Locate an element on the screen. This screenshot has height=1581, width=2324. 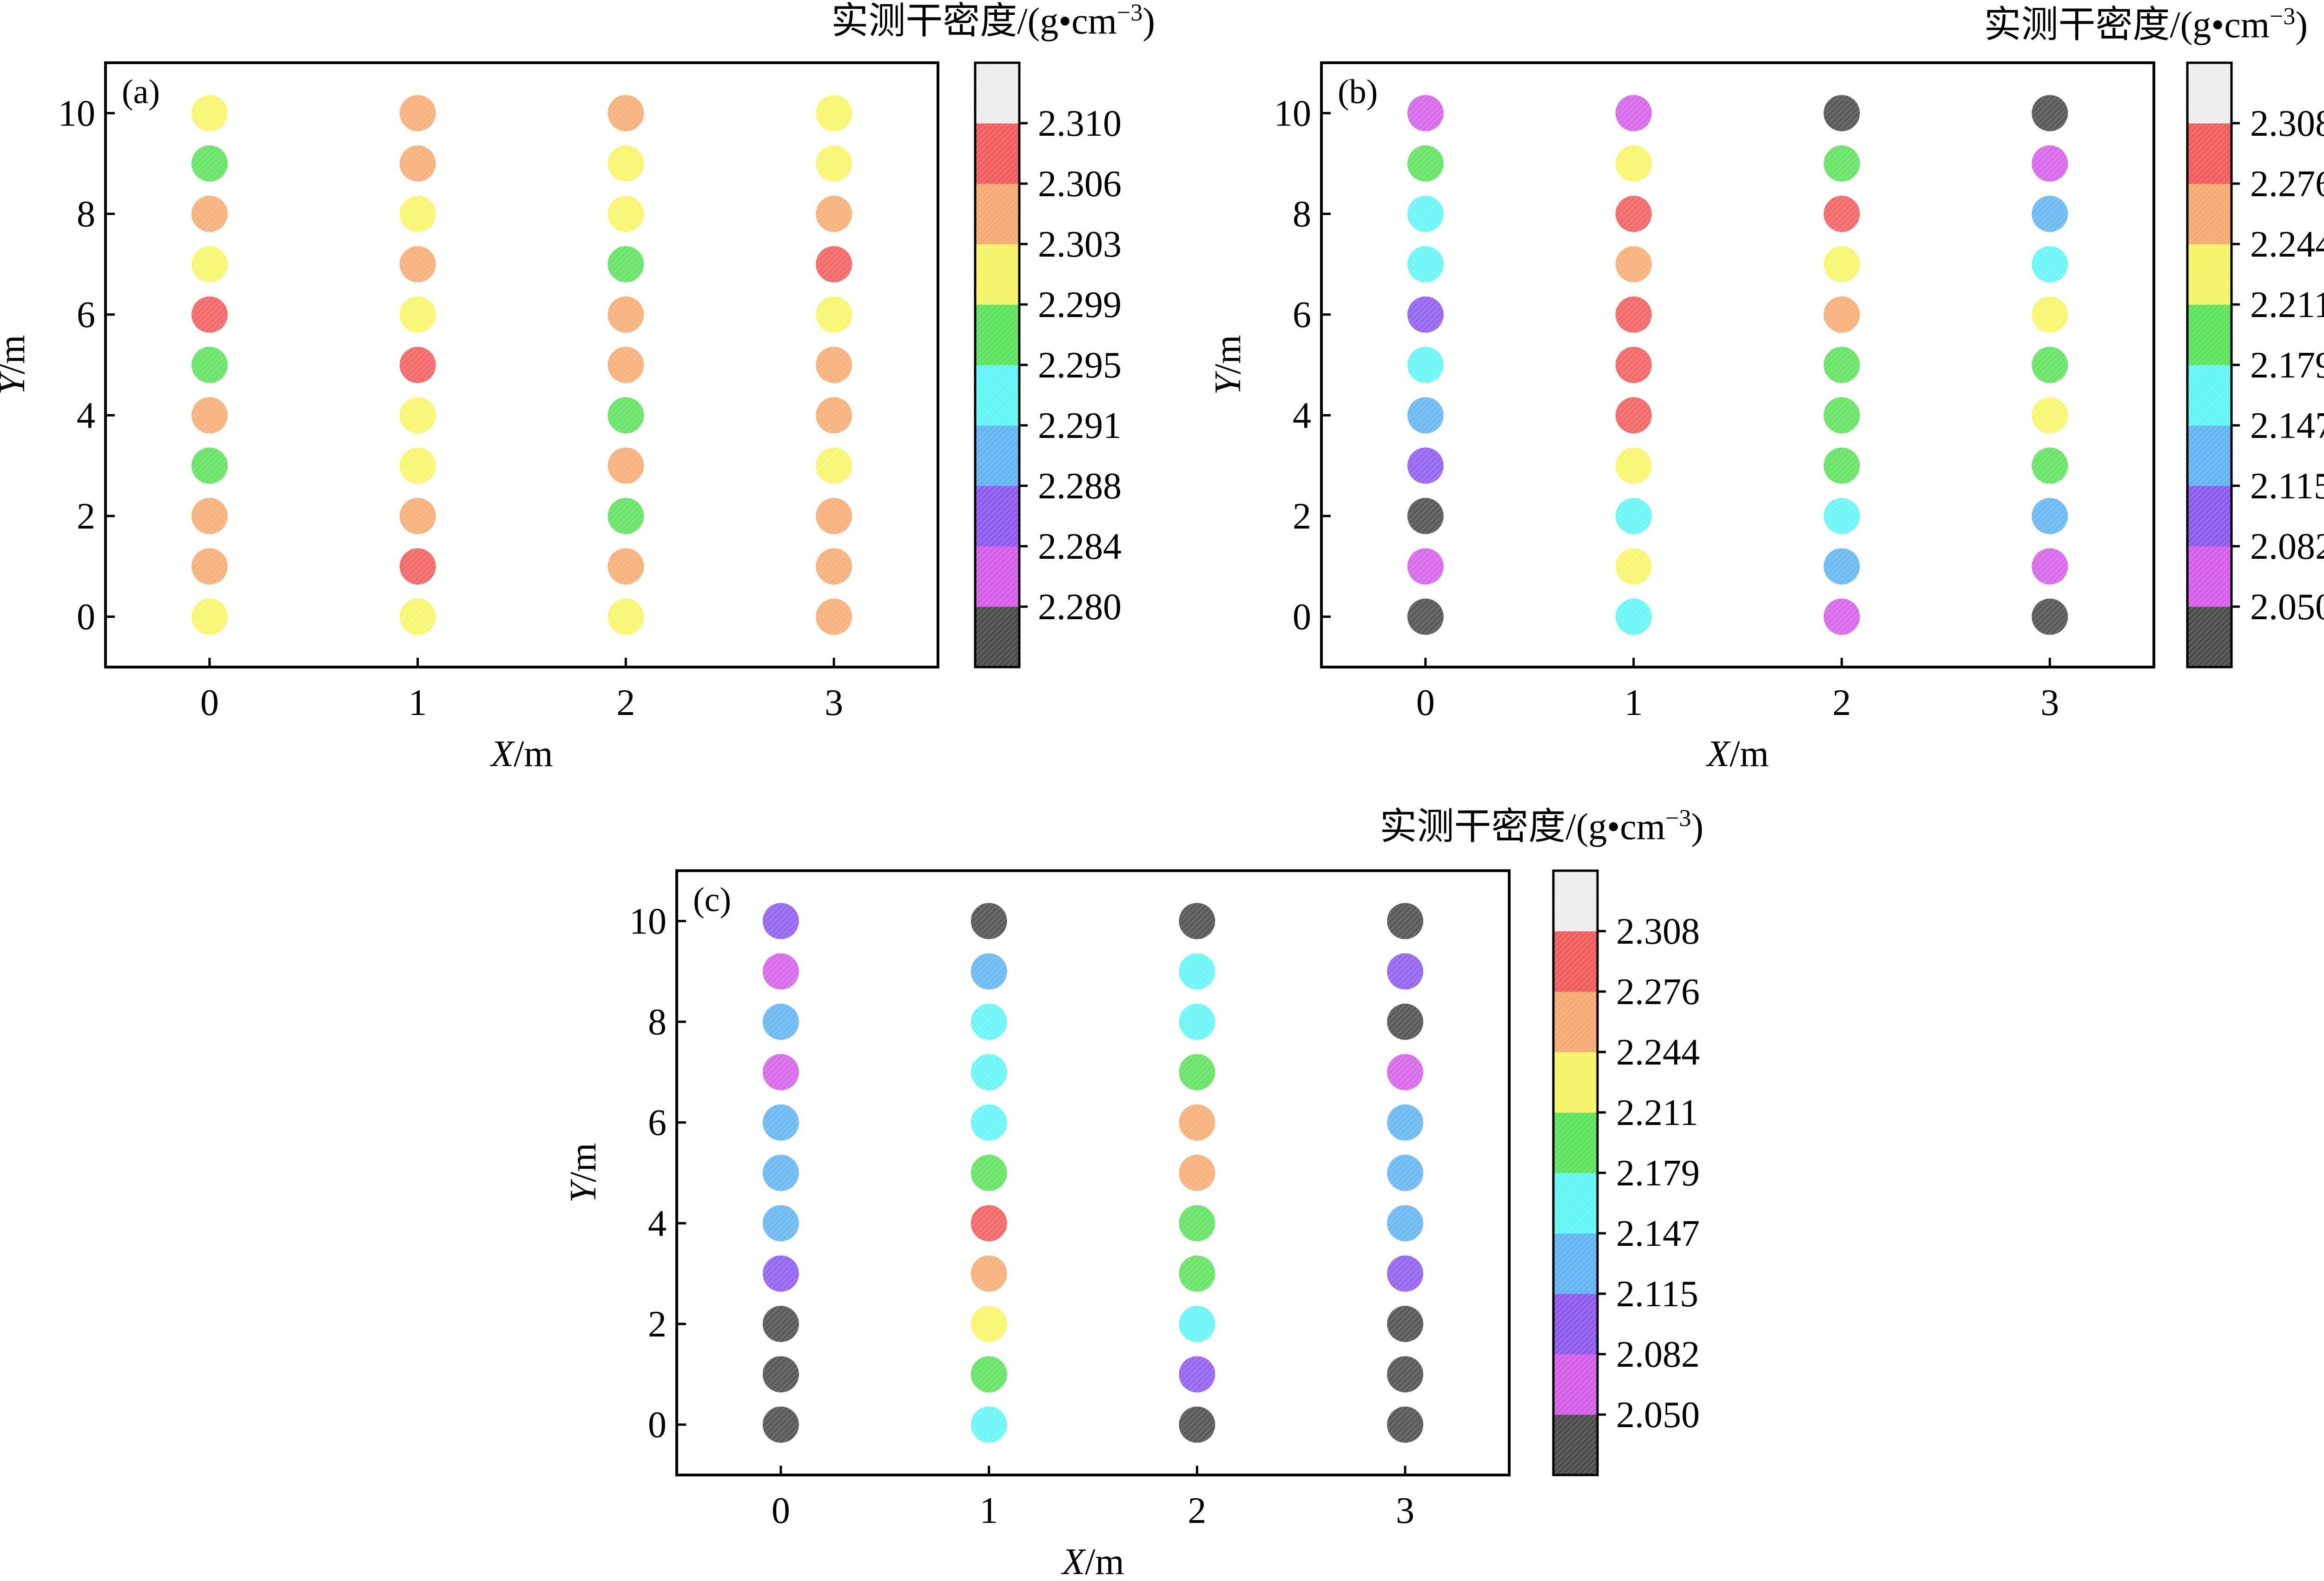
colorbar-tick-label: 2.308 is located at coordinates (2287, 123).